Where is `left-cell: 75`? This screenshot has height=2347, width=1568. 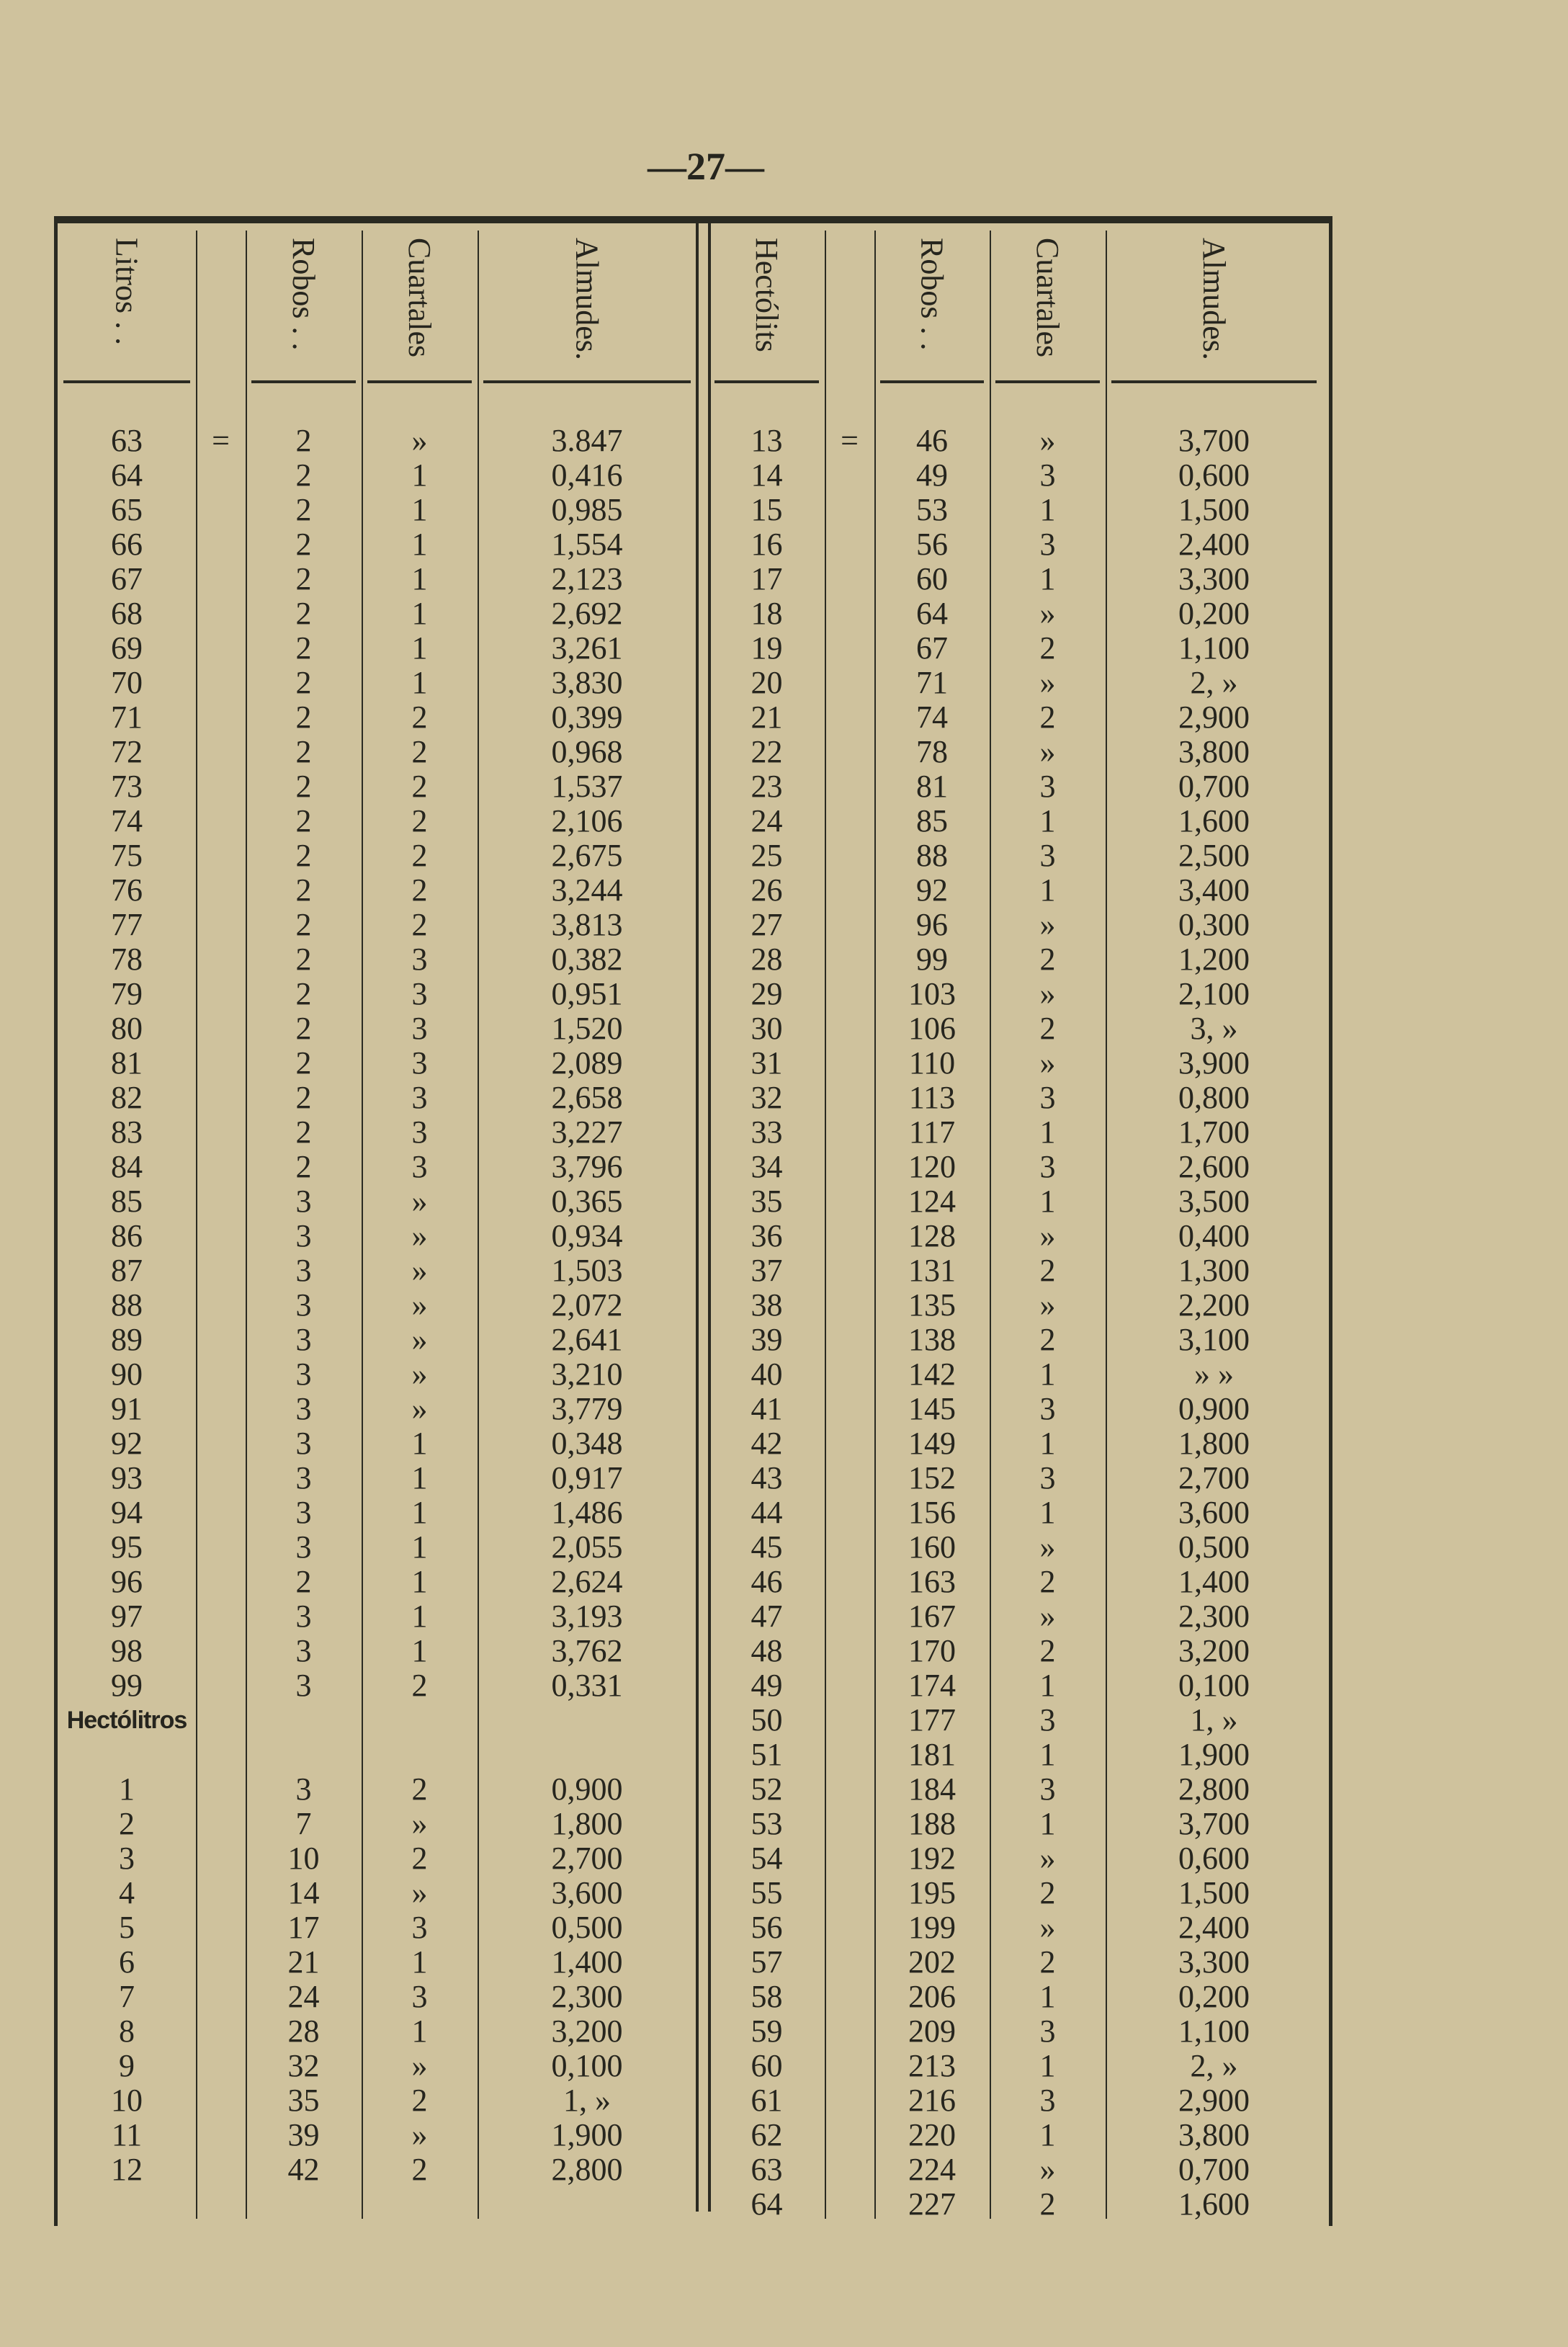 left-cell: 75 is located at coordinates (127, 855).